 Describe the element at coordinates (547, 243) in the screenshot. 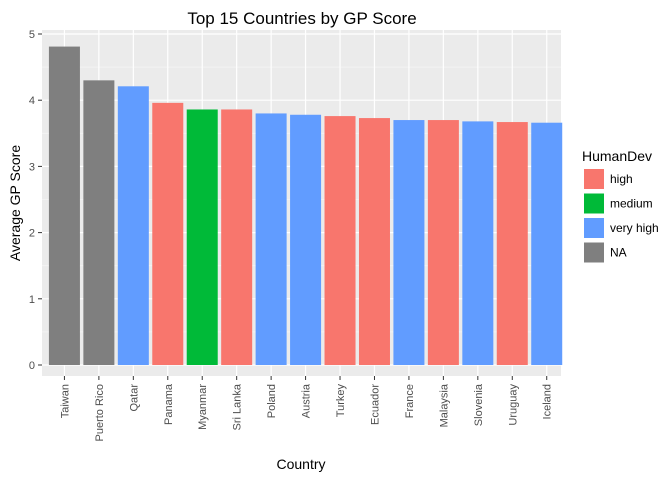

I see `bar-iceland` at that location.